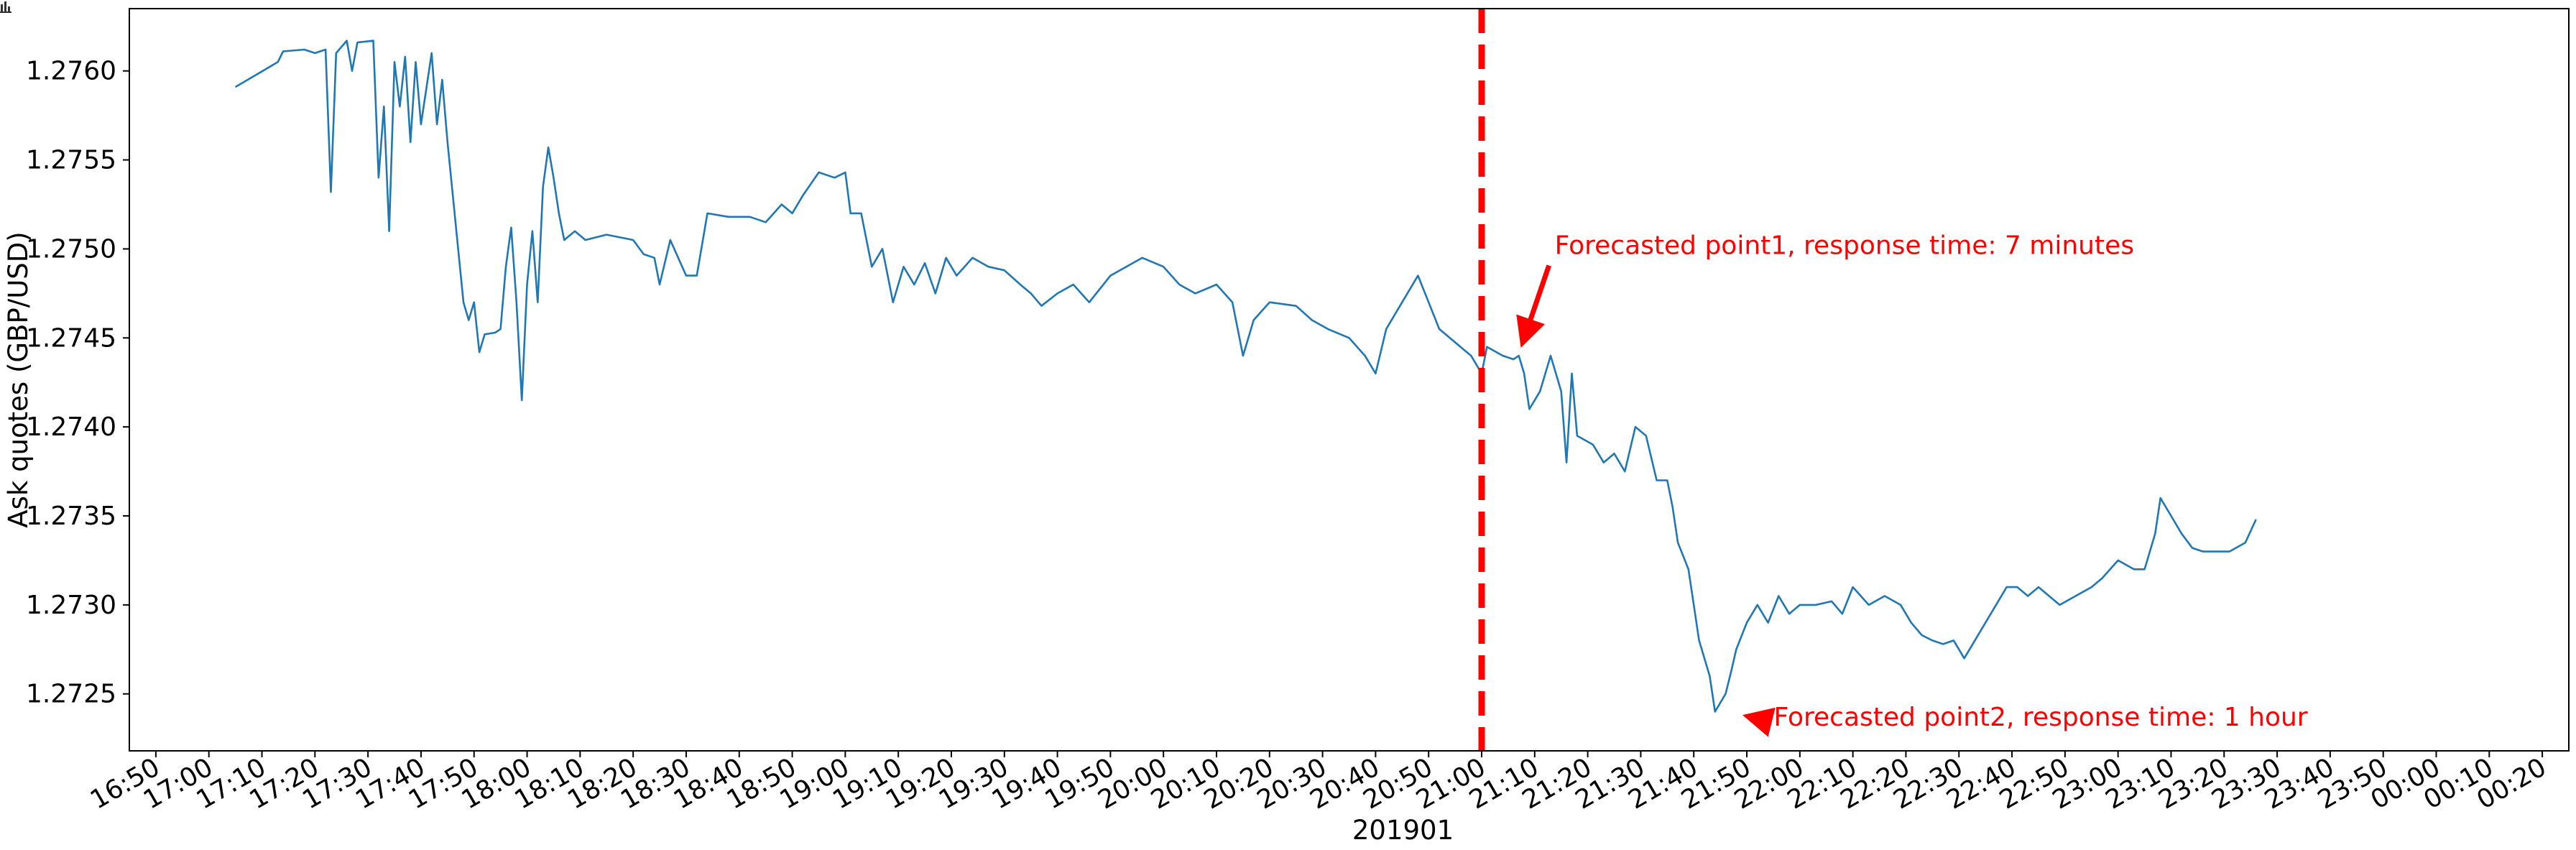 The height and width of the screenshot is (850, 2576). Describe the element at coordinates (71, 71) in the screenshot. I see `y-tick-label: 1.2760` at that location.